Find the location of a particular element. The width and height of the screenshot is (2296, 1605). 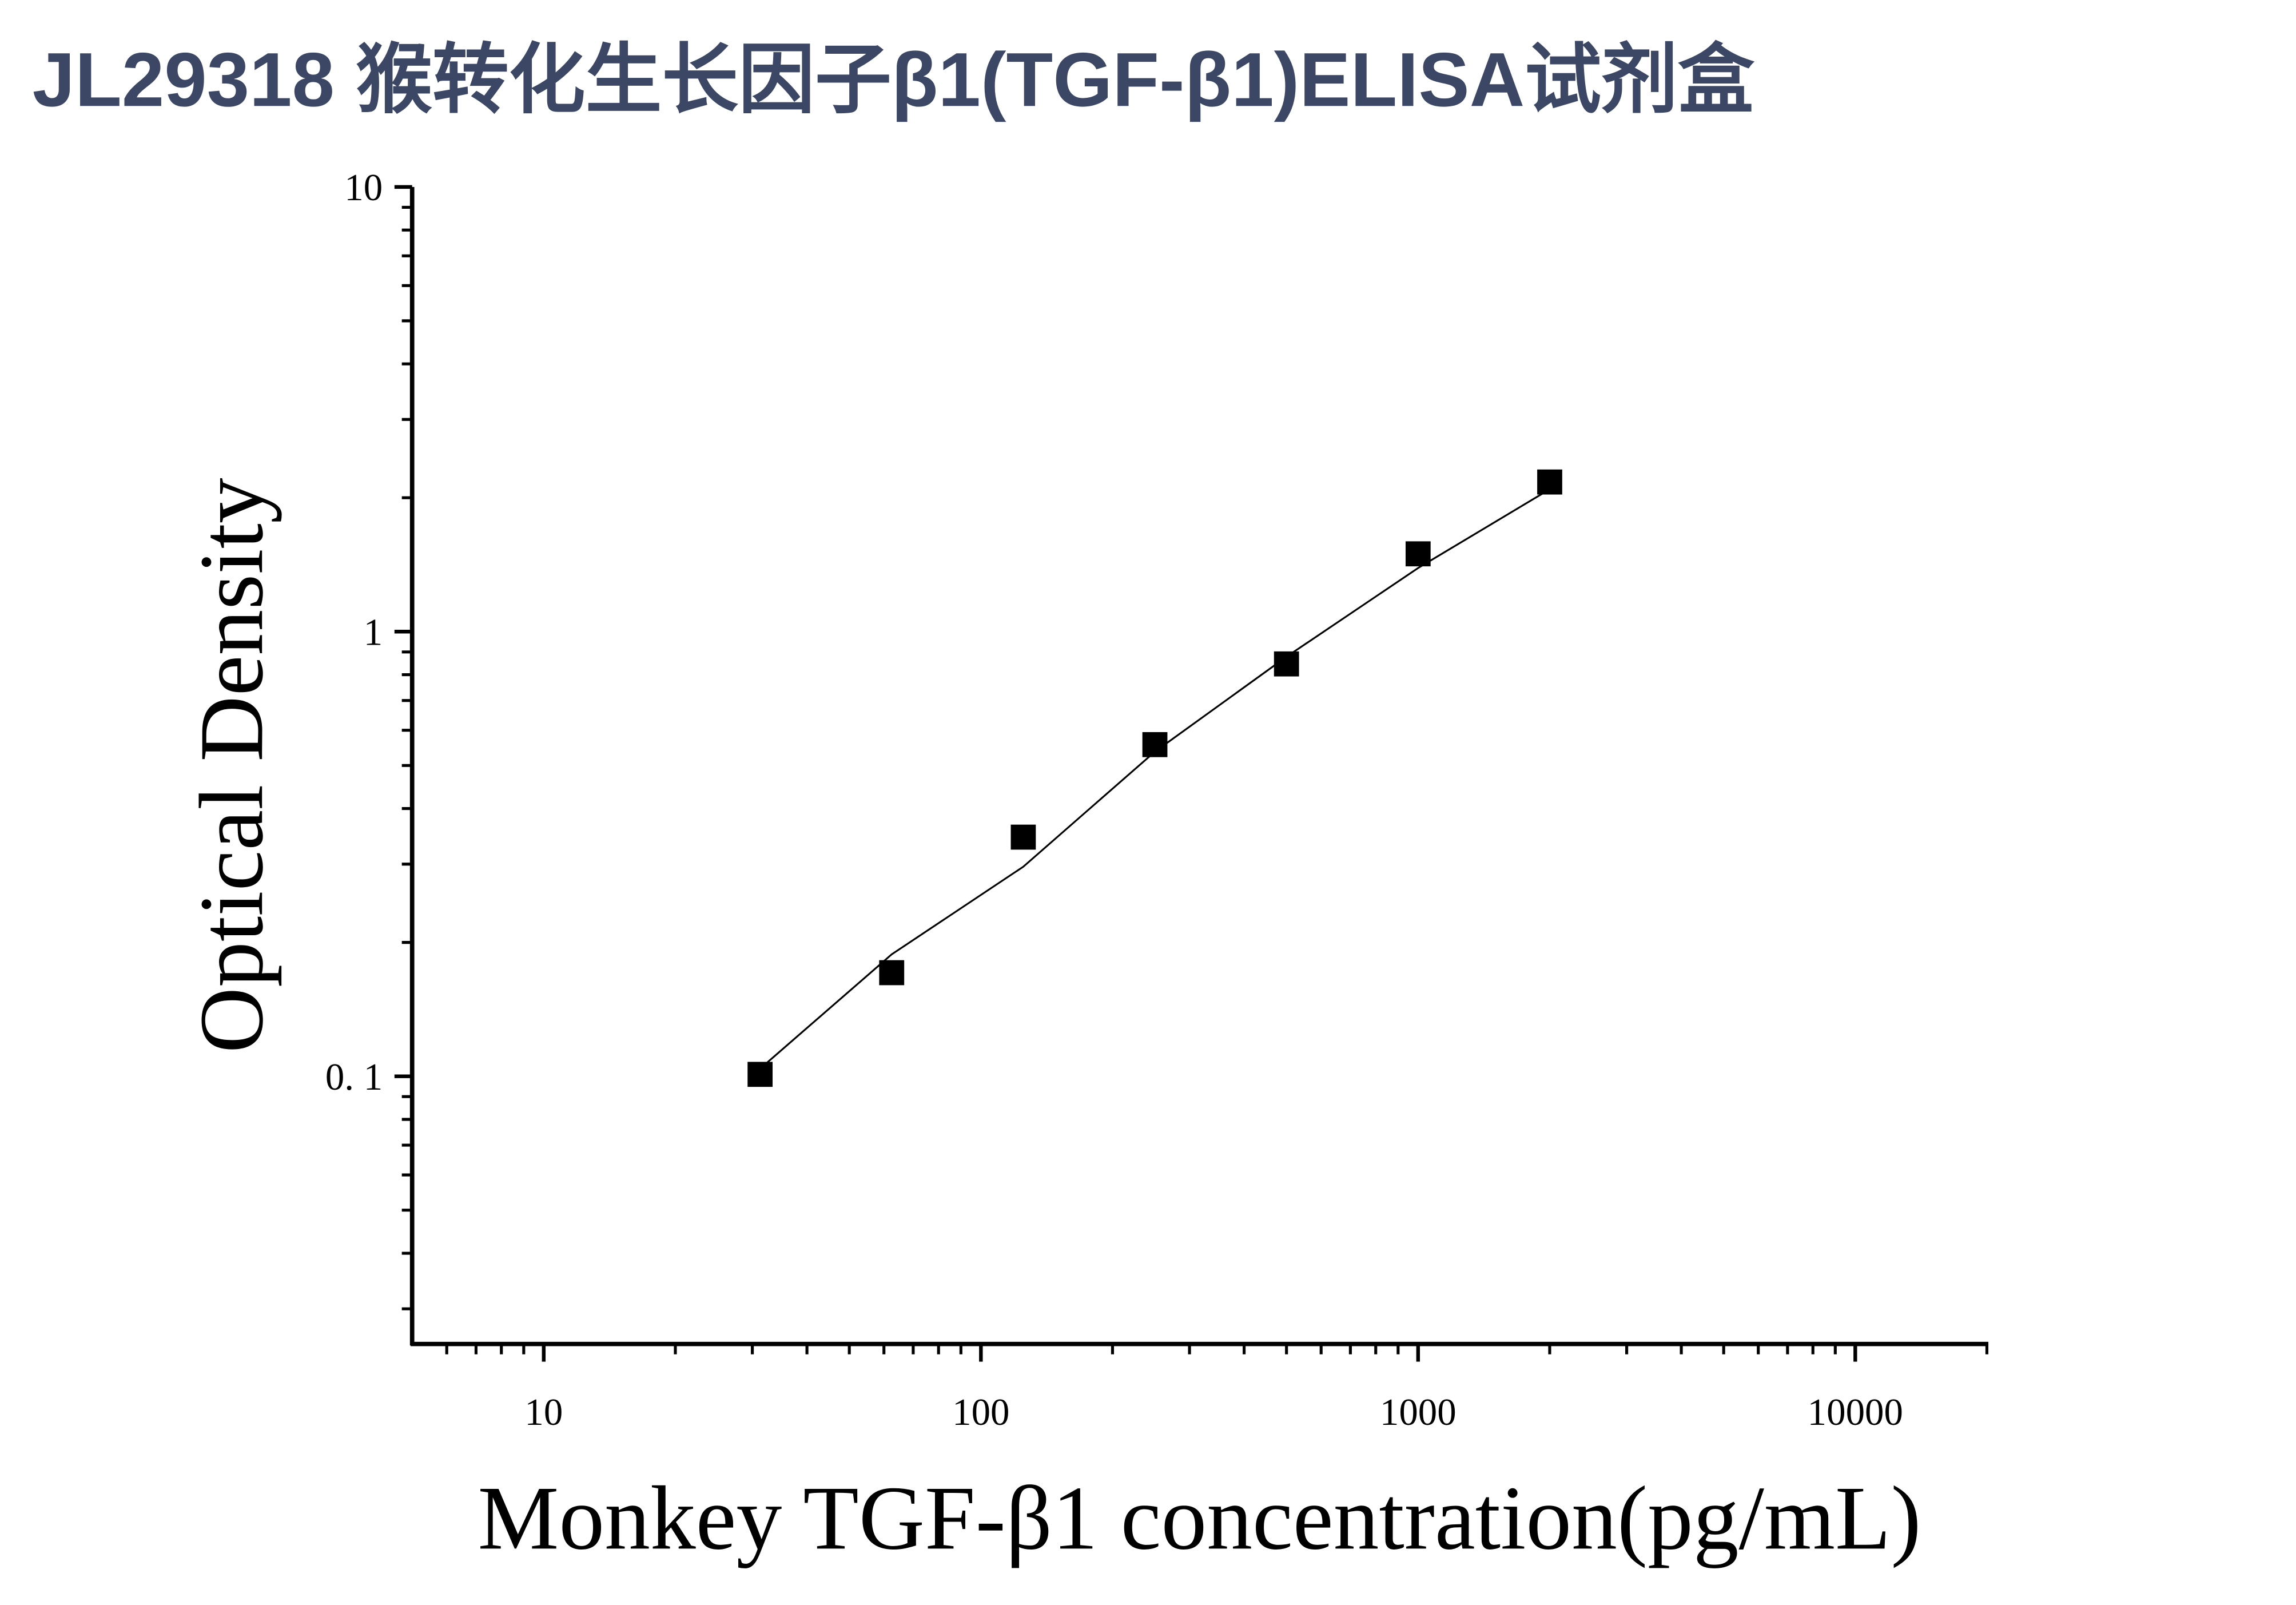

x-tick-label: 10000 is located at coordinates (1856, 1412).